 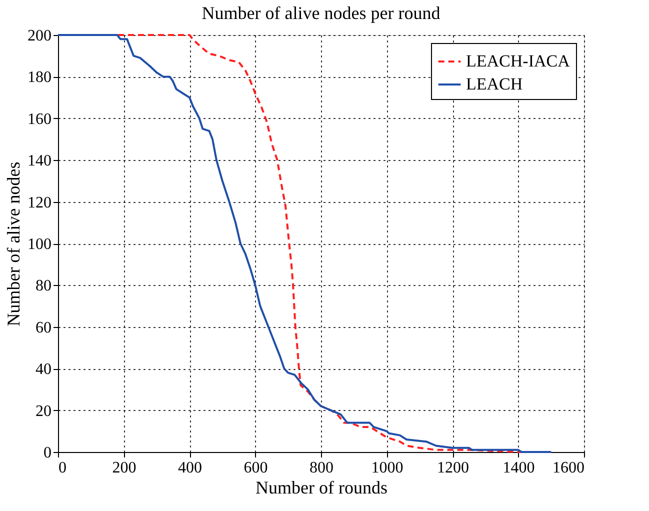 What do you see at coordinates (124, 468) in the screenshot?
I see `x-tick-label: 200` at bounding box center [124, 468].